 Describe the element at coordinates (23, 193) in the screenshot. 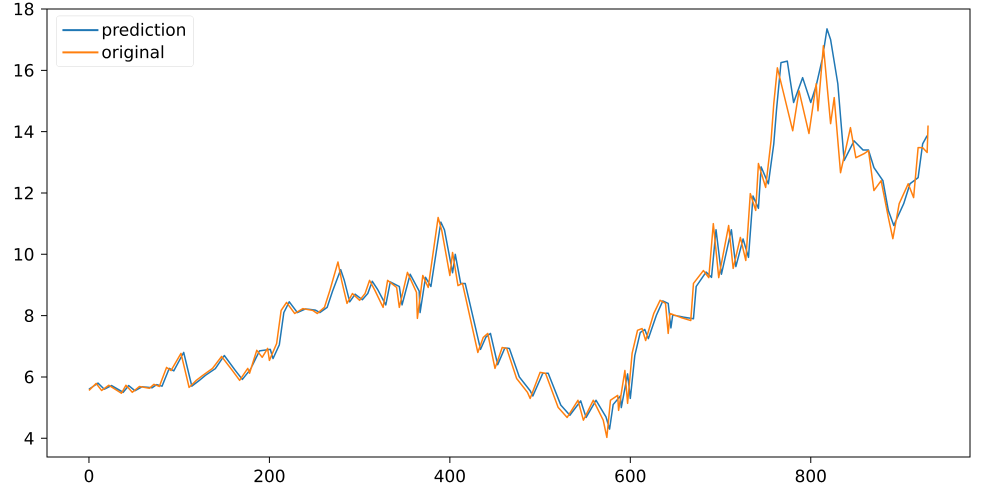

I see `y-tick-label: 12` at that location.